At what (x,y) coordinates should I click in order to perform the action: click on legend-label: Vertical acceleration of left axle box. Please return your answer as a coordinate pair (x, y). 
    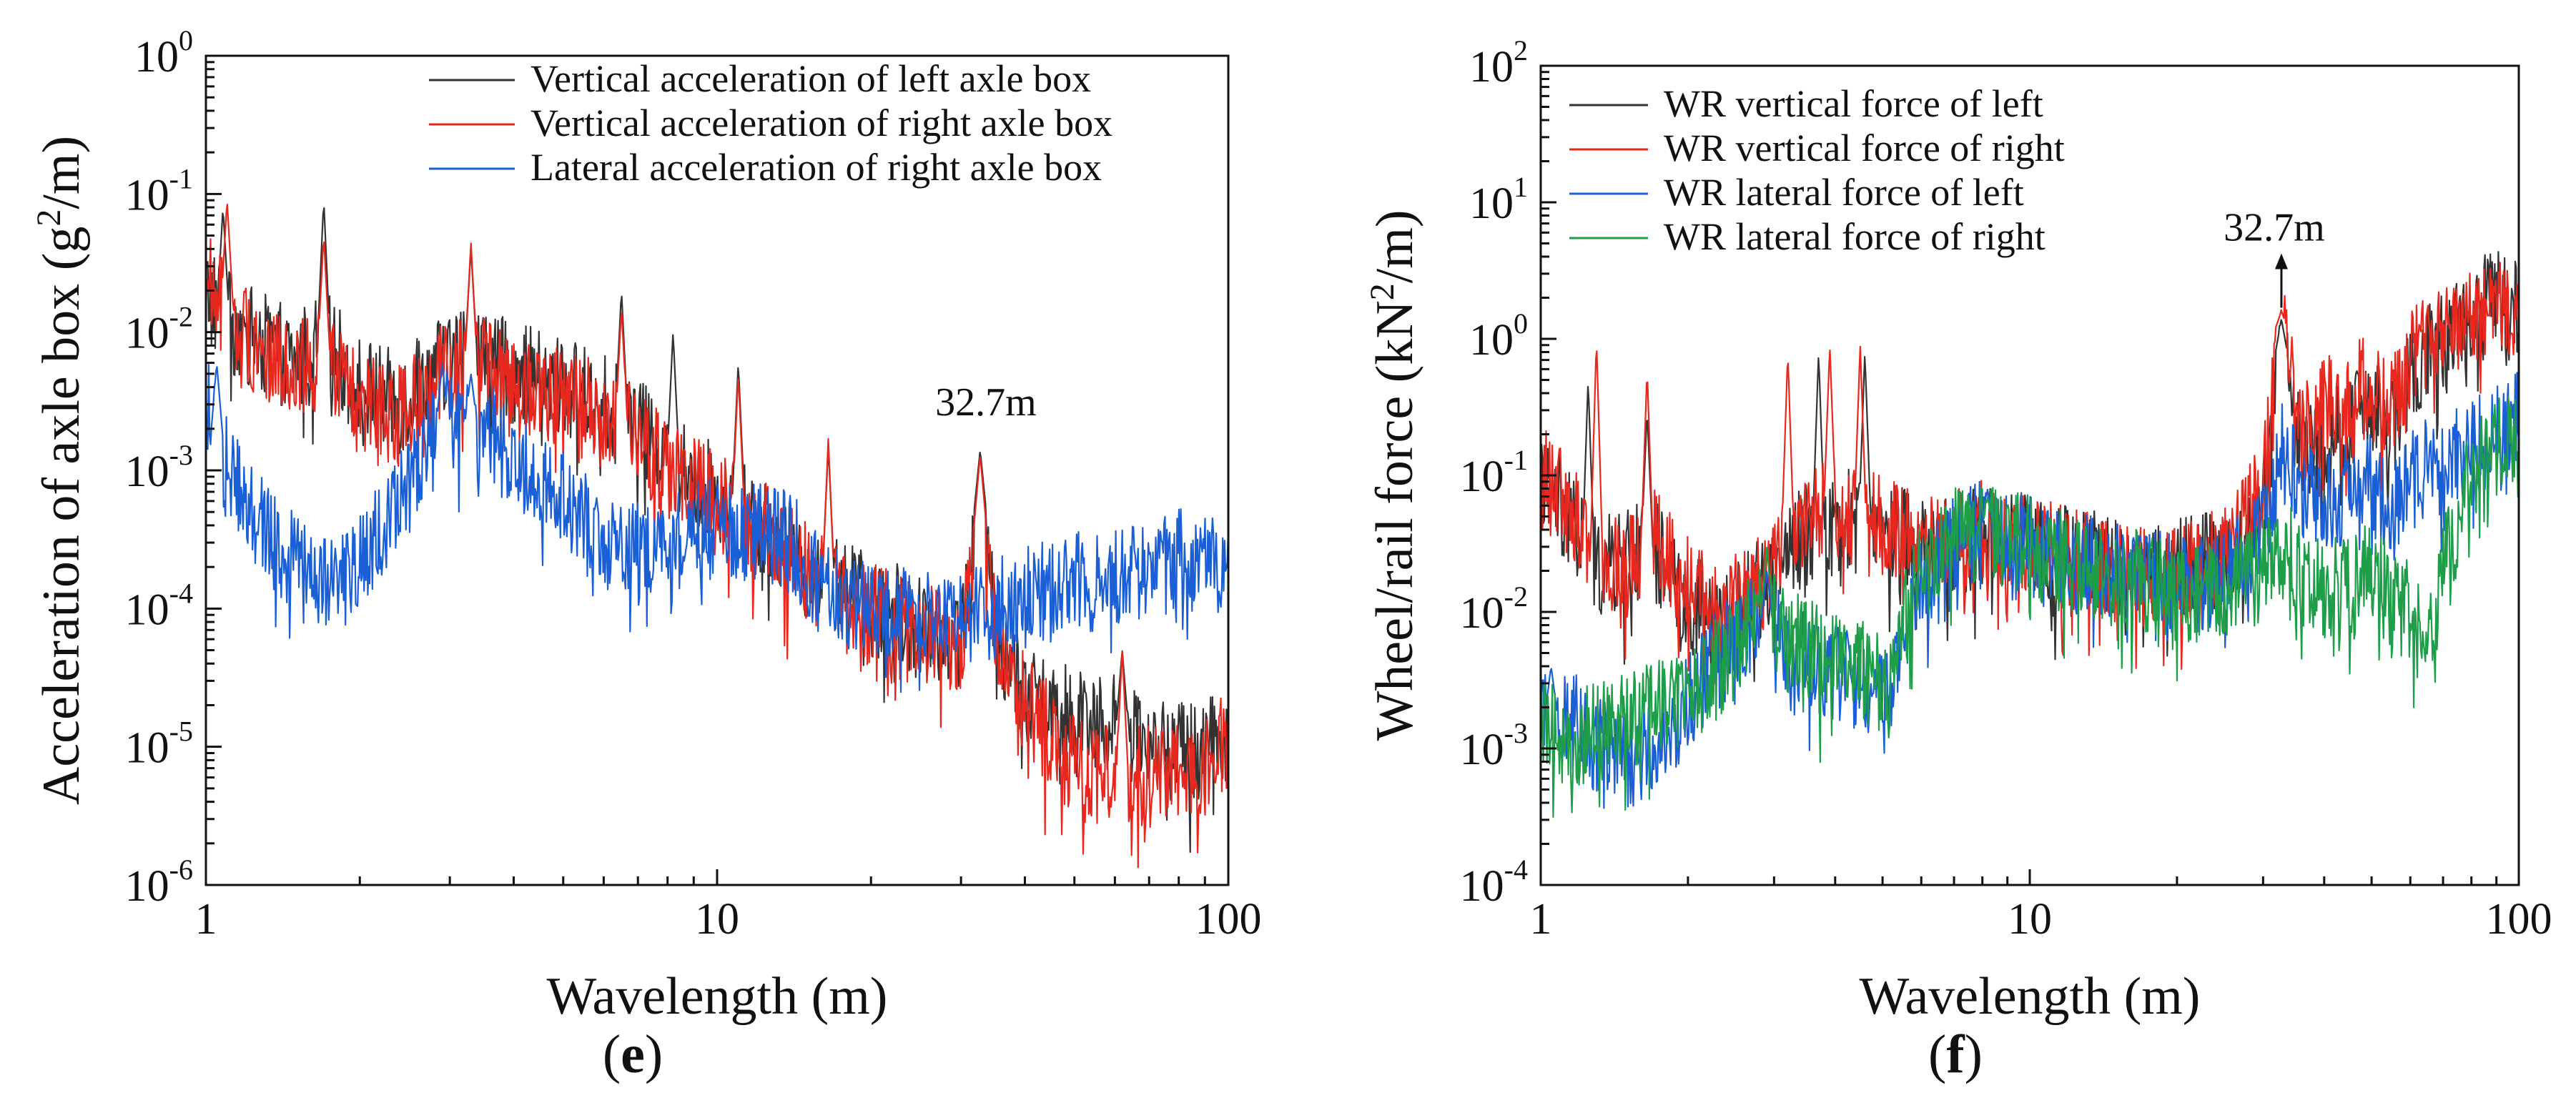
    Looking at the image, I should click on (811, 78).